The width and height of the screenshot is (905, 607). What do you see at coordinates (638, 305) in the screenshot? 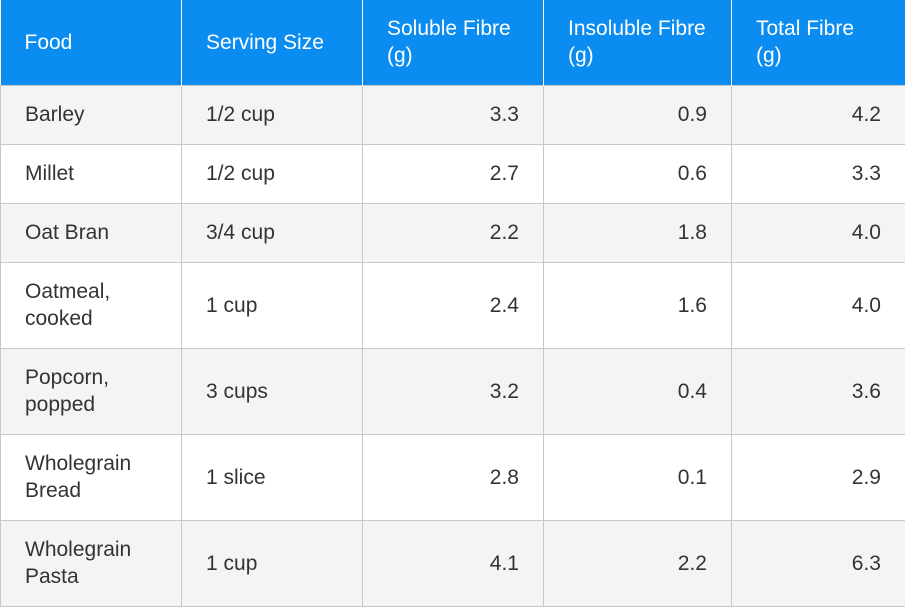
I see `cell-insoluble-fibre: 1.6` at bounding box center [638, 305].